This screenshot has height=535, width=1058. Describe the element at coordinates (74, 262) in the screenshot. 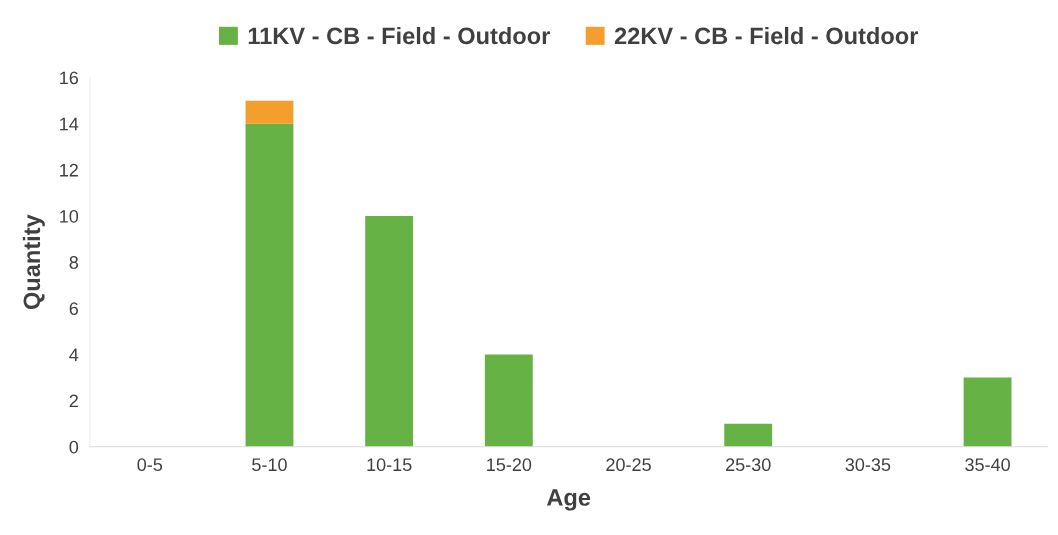

I see `y-tick-label: 8` at that location.